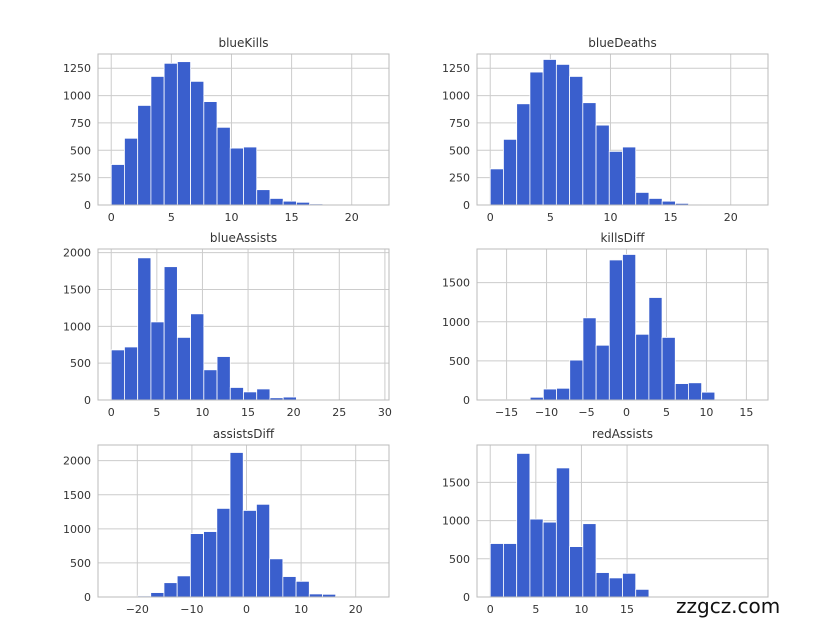 This screenshot has height=621, width=815. I want to click on x-tick-label: 25, so click(339, 412).